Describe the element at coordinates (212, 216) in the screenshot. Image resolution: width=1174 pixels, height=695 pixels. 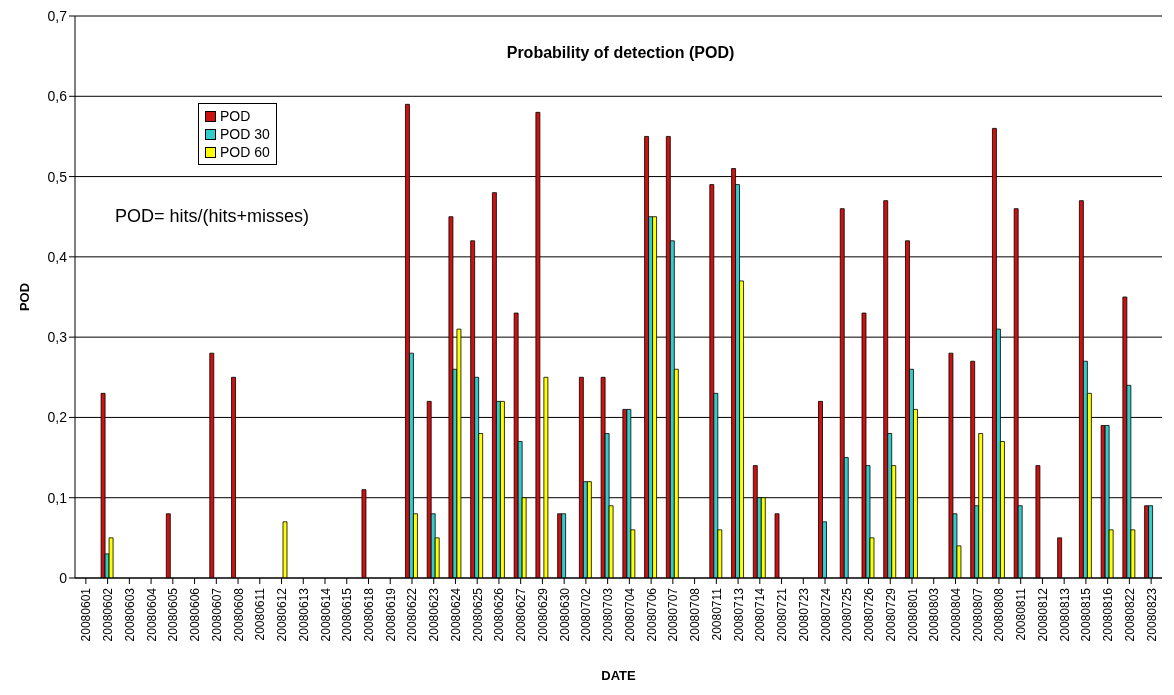
I see `annotation: POD= hits/(hits+misses)` at that location.